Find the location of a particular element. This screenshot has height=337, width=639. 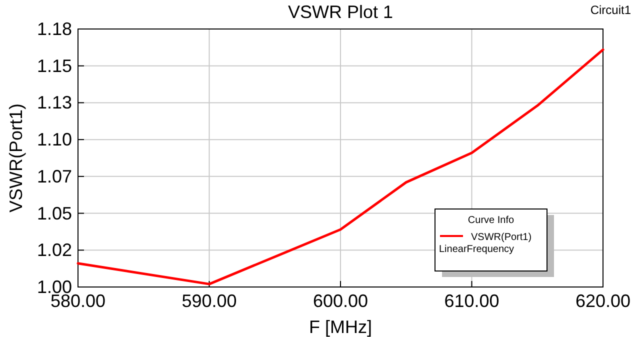

y-tick-label: 1.02 is located at coordinates (54, 250).